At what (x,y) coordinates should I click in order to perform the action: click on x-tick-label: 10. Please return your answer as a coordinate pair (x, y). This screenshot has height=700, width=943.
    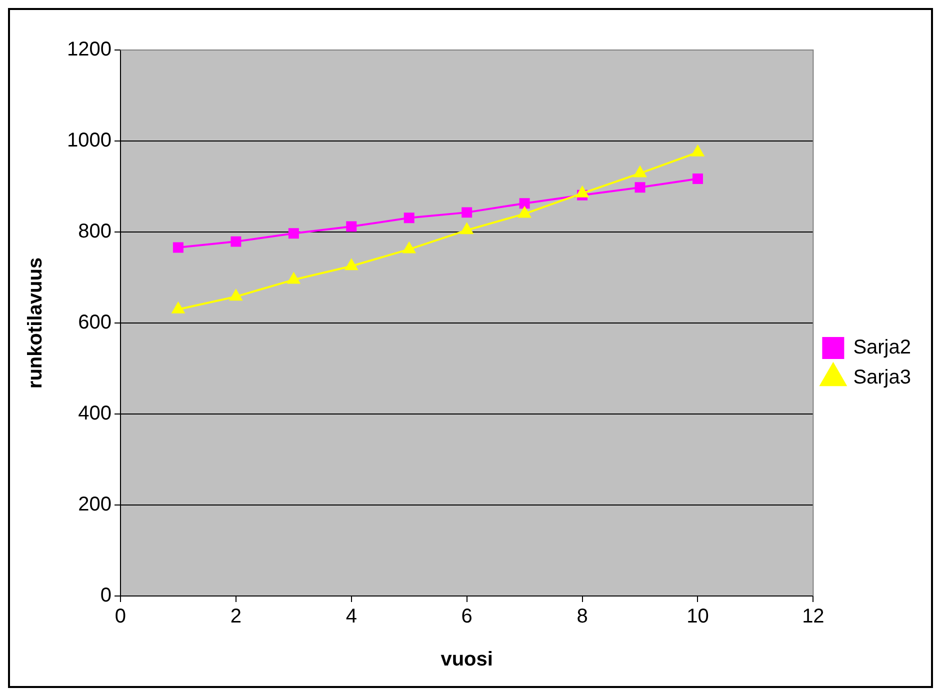
    Looking at the image, I should click on (697, 617).